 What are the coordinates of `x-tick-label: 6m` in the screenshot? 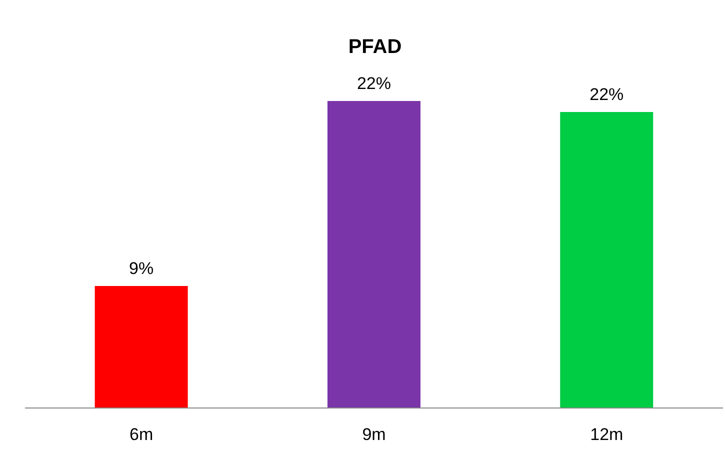 It's located at (142, 434).